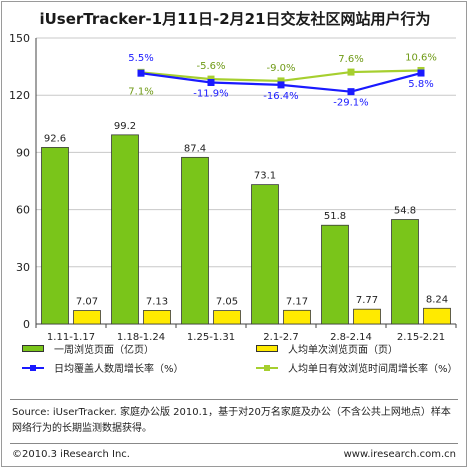 The width and height of the screenshot is (470, 470). I want to click on footer-divider-top, so click(234, 399).